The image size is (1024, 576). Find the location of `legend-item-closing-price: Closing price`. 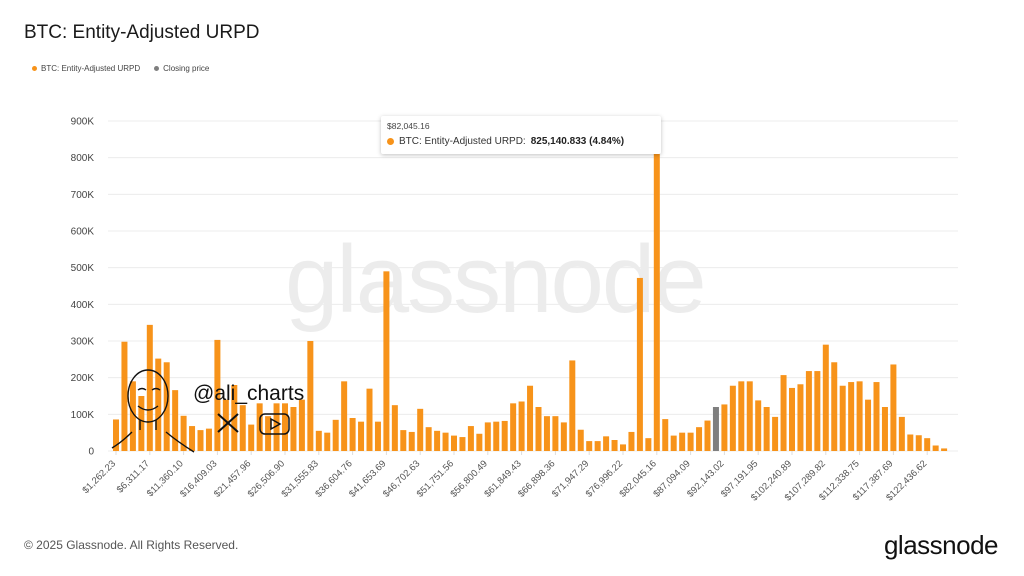

legend-item-closing-price: Closing price is located at coordinates (181, 68).